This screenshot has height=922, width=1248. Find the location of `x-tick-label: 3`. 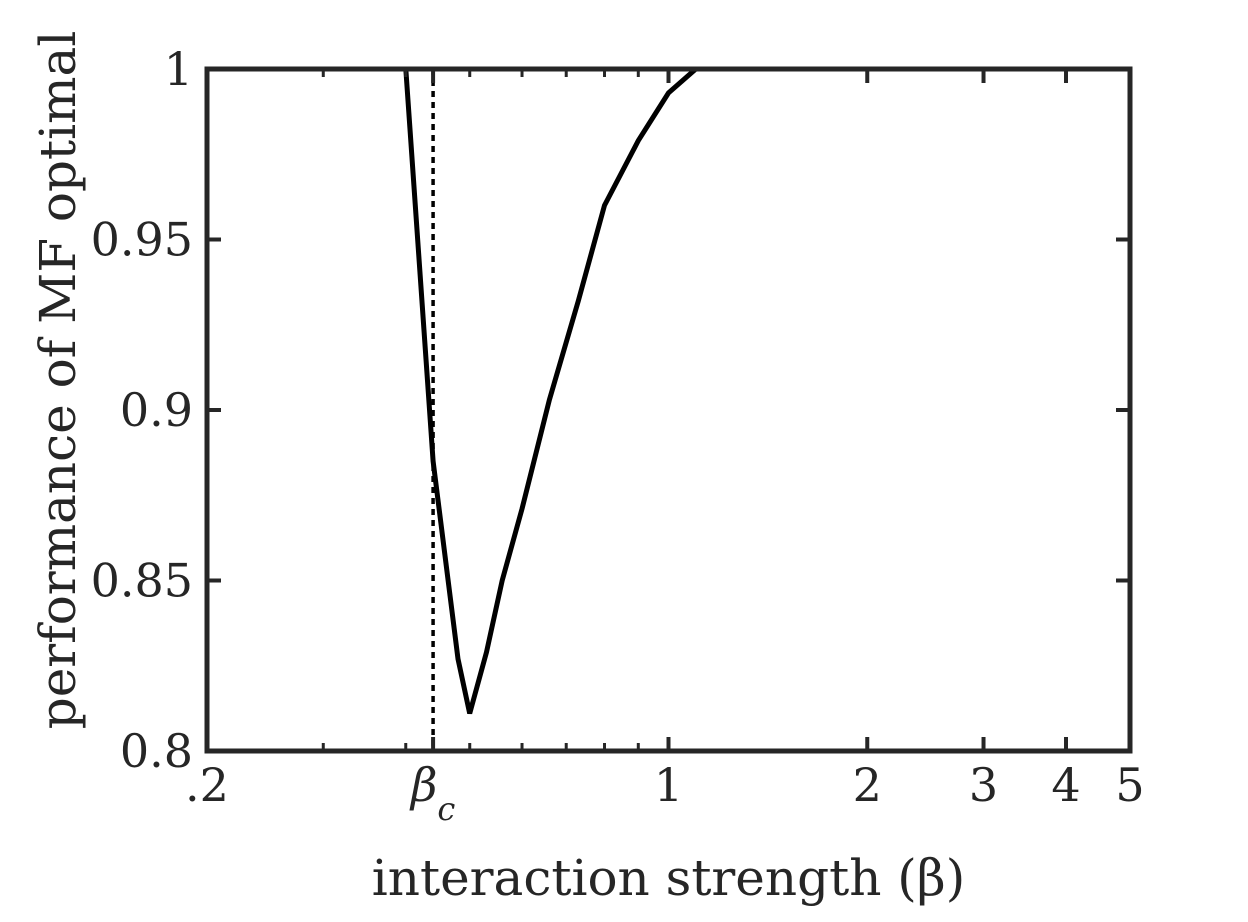

x-tick-label: 3 is located at coordinates (983, 785).